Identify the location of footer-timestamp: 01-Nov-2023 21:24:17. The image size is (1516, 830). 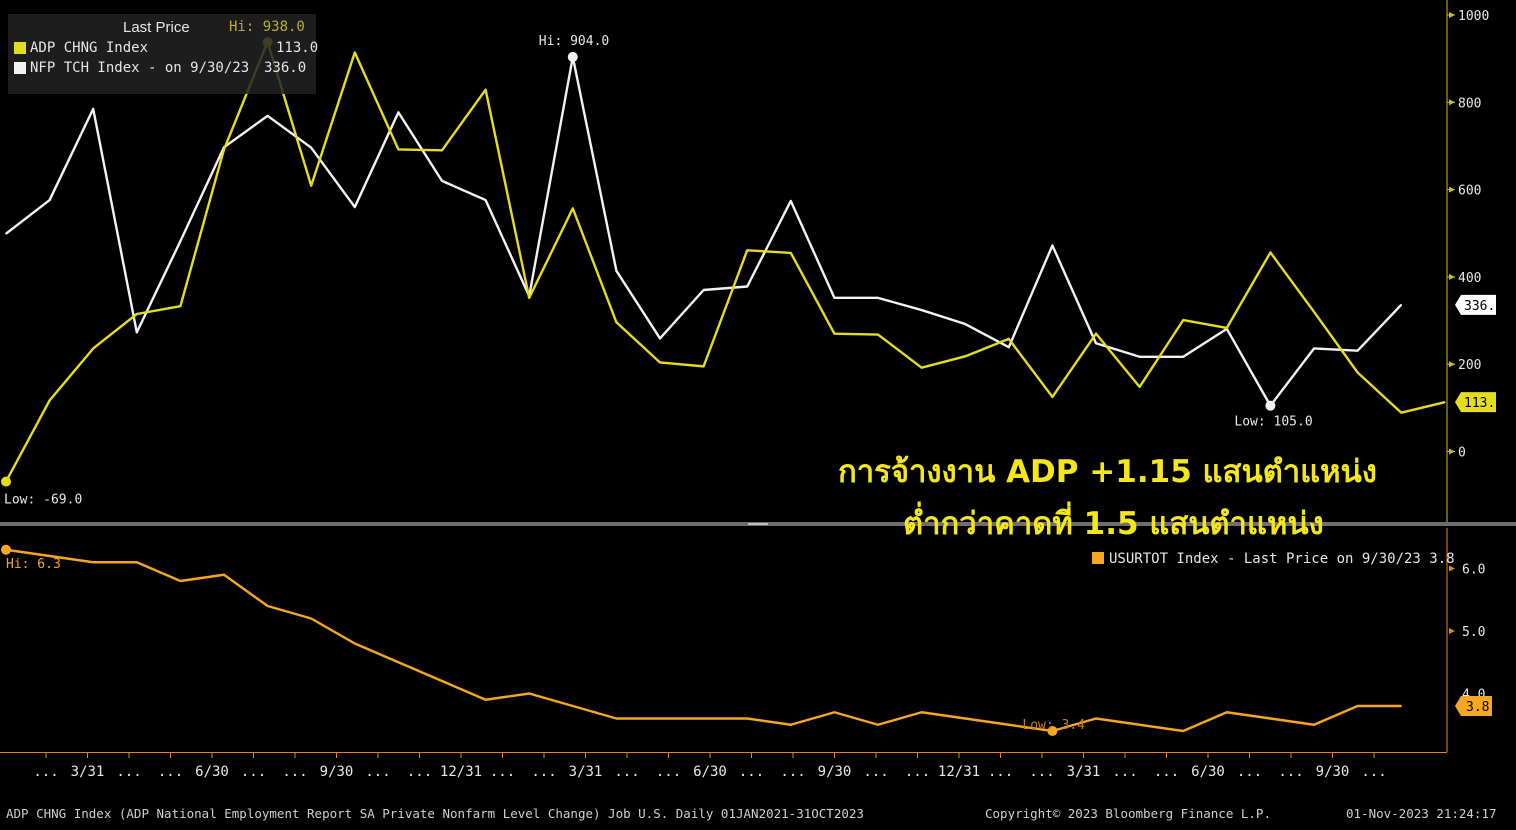
(1421, 813).